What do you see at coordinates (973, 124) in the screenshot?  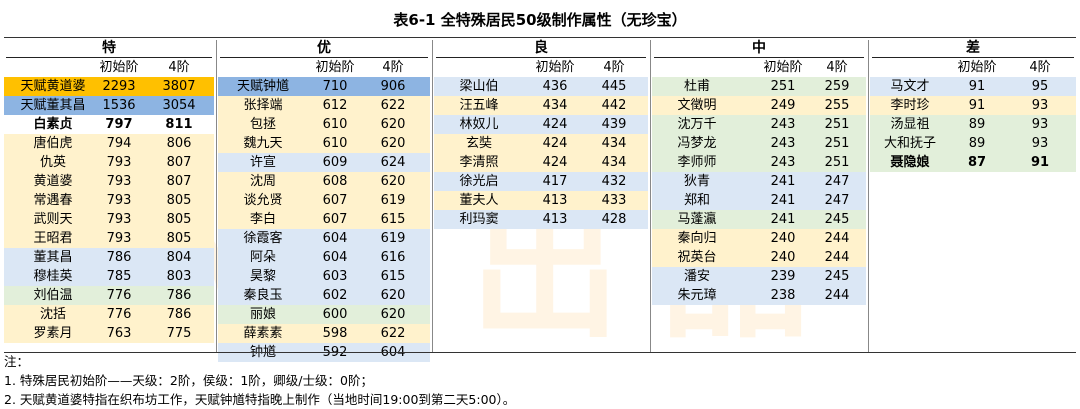 I see `table-row: 汤显祖 89 93` at bounding box center [973, 124].